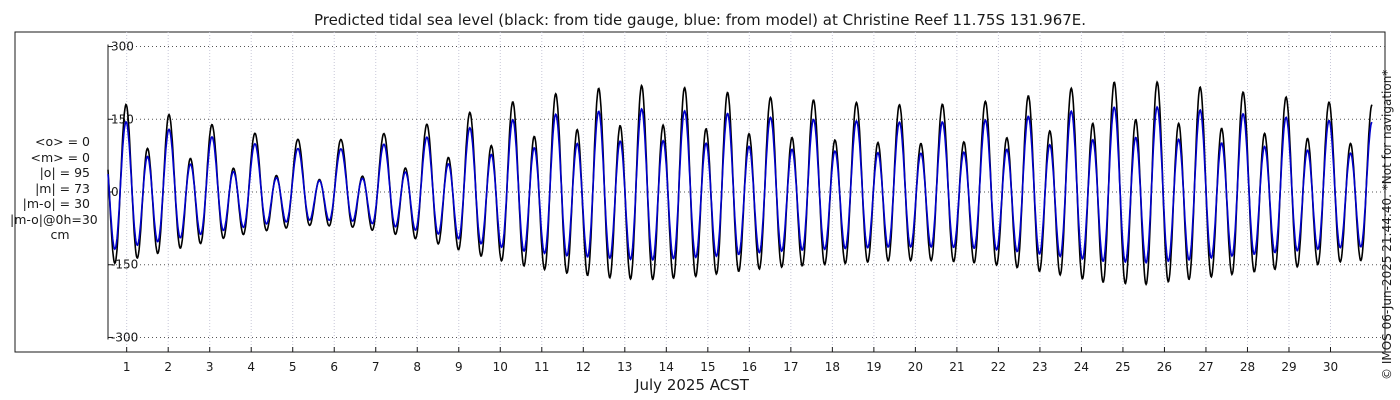  What do you see at coordinates (127, 367) in the screenshot?
I see `x-tick-label: 1` at bounding box center [127, 367].